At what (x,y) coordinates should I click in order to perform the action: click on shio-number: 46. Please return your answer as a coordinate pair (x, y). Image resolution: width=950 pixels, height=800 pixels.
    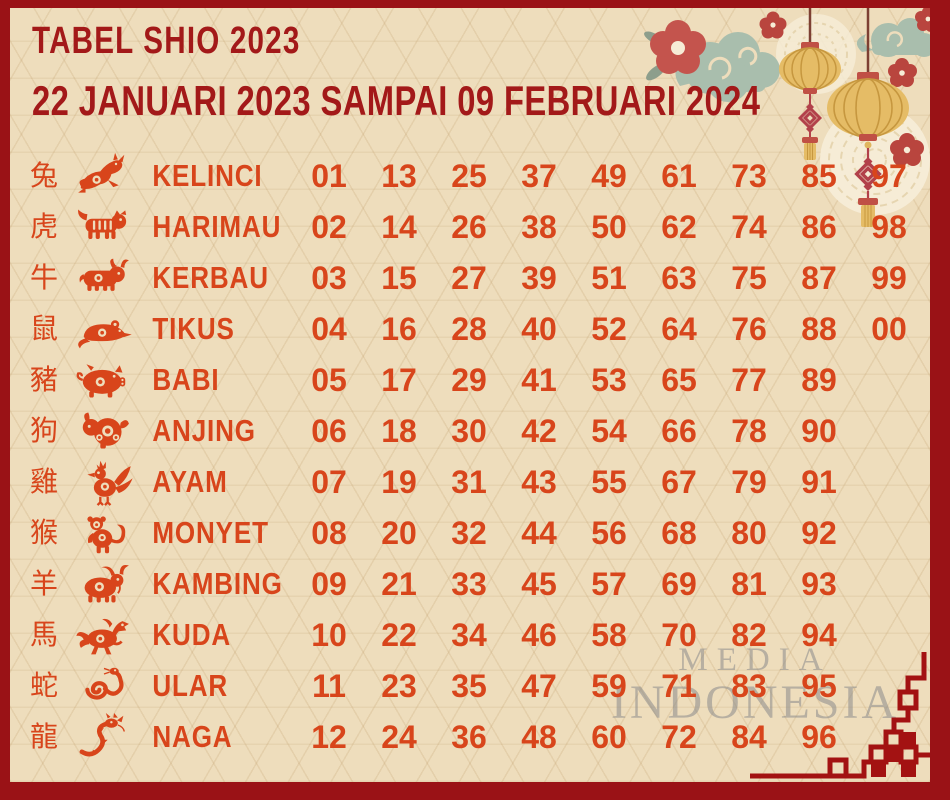
    Looking at the image, I should click on (539, 634).